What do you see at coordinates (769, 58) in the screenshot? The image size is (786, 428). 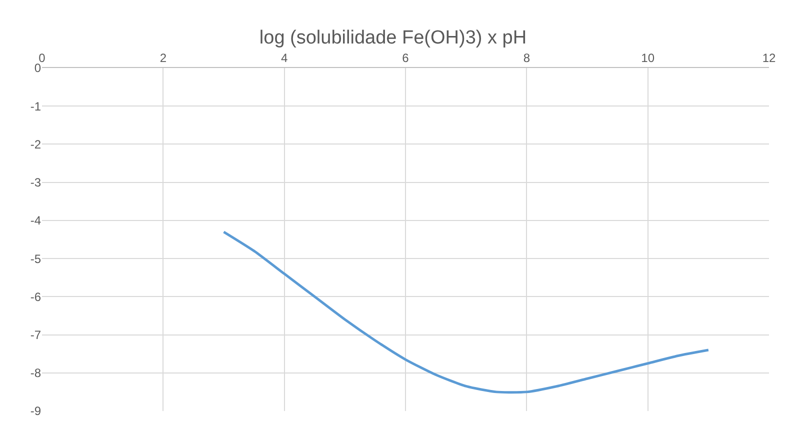 I see `x-tick-label: 12` at bounding box center [769, 58].